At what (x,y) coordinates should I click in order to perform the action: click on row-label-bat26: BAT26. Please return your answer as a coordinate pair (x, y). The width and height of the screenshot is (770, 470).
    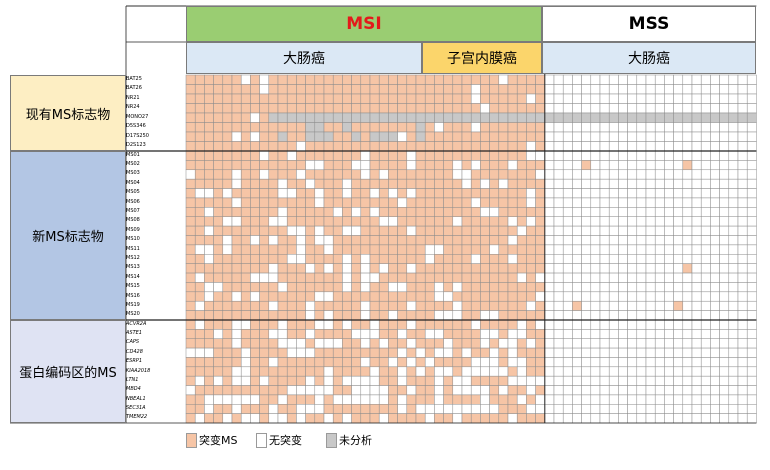
    Looking at the image, I should click on (134, 88).